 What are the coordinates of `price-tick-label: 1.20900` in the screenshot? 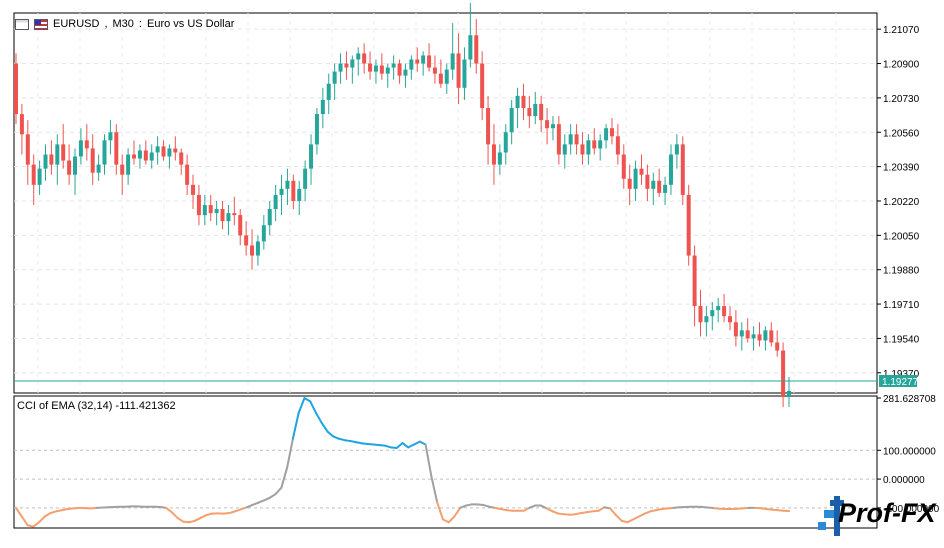 It's located at (901, 65).